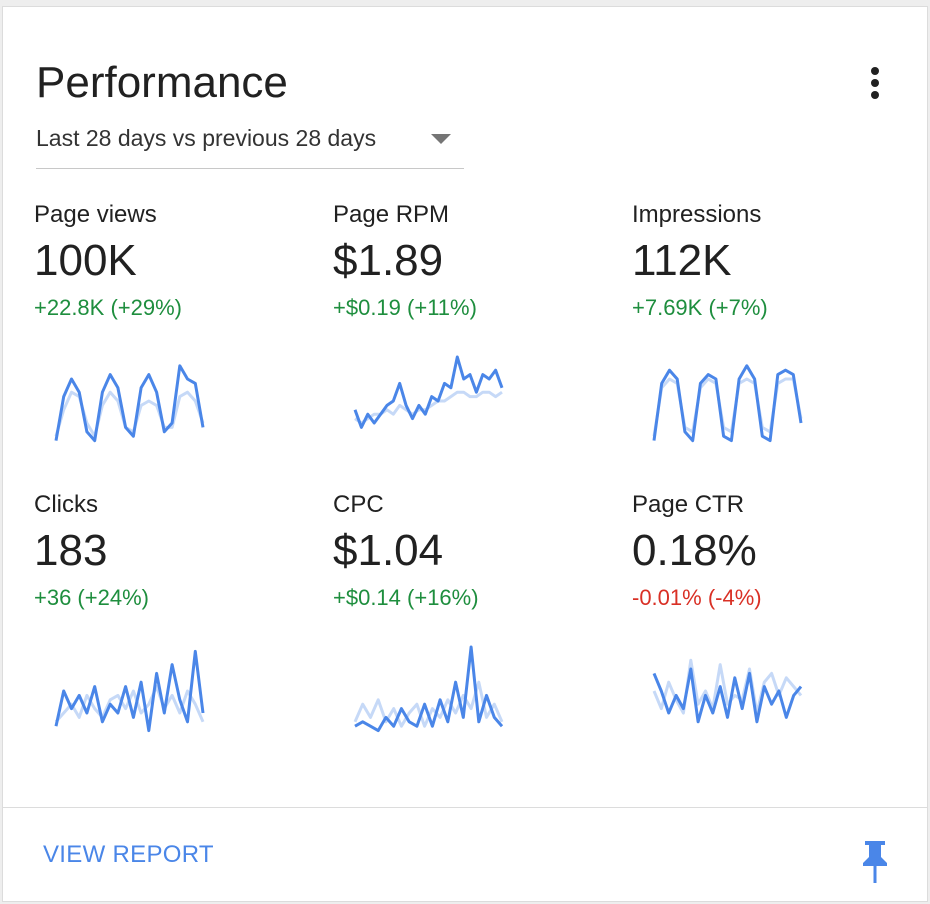 The width and height of the screenshot is (930, 904). I want to click on sparkline-page-rpm, so click(428, 392).